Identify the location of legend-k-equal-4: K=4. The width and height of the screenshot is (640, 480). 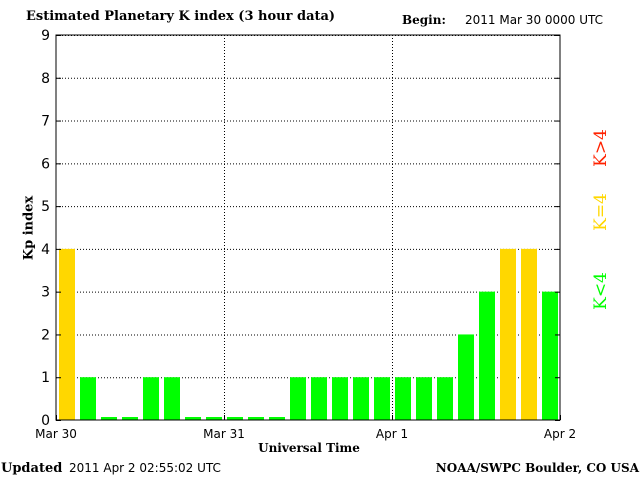
(600, 212).